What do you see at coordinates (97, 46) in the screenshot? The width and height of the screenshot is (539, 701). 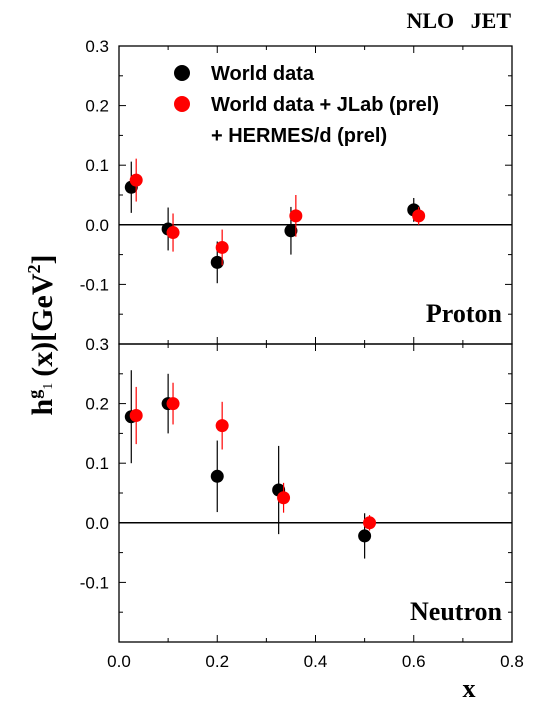 I see `proton-y-tick-label: 0.3` at bounding box center [97, 46].